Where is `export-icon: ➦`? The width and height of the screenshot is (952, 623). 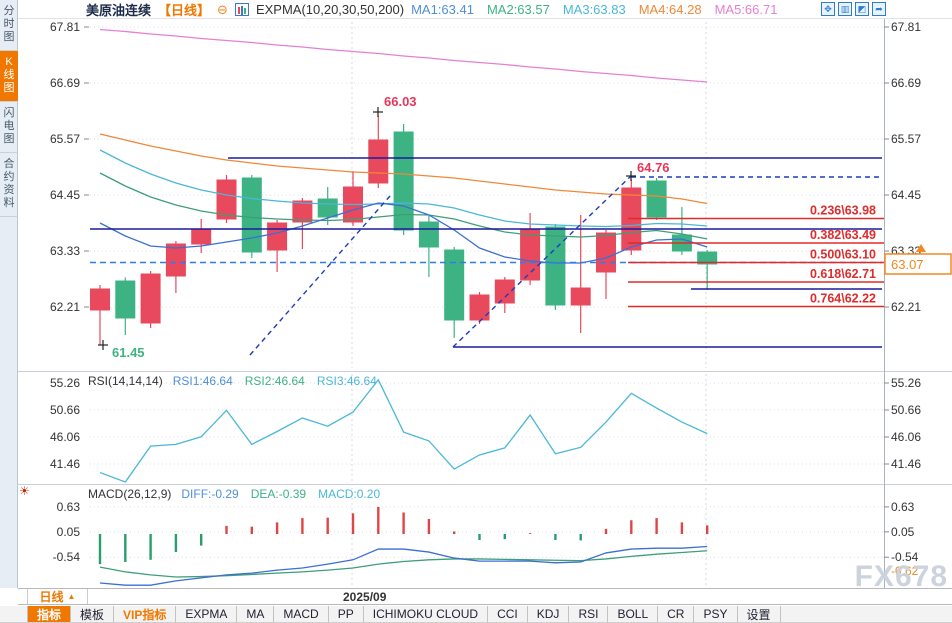
export-icon: ➦ is located at coordinates (879, 9).